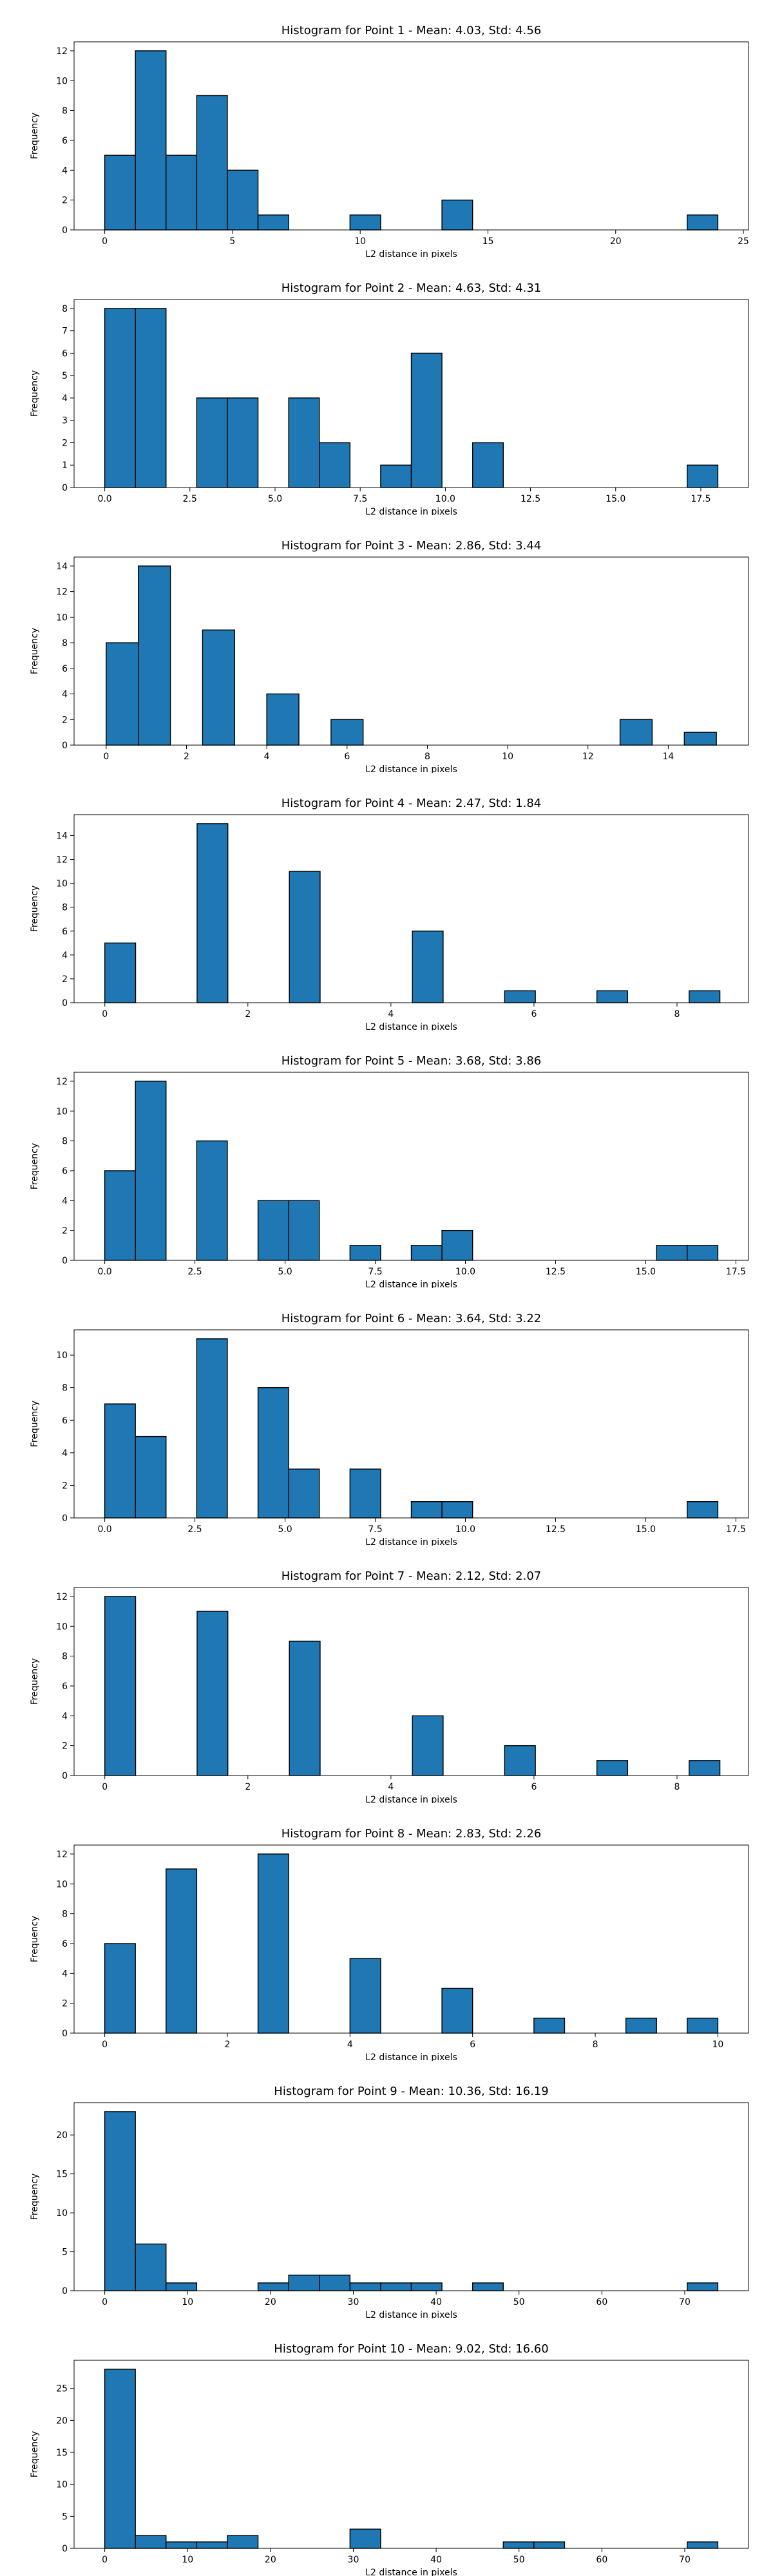  What do you see at coordinates (616, 241) in the screenshot?
I see `x-tick-label: 20` at bounding box center [616, 241].